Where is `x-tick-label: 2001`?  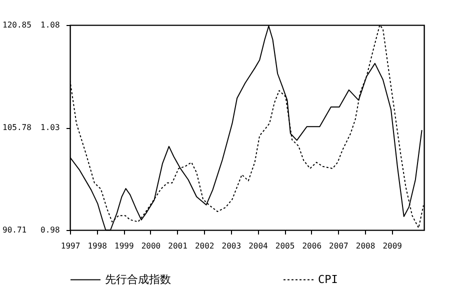 x-tick-label: 2001 is located at coordinates (178, 246).